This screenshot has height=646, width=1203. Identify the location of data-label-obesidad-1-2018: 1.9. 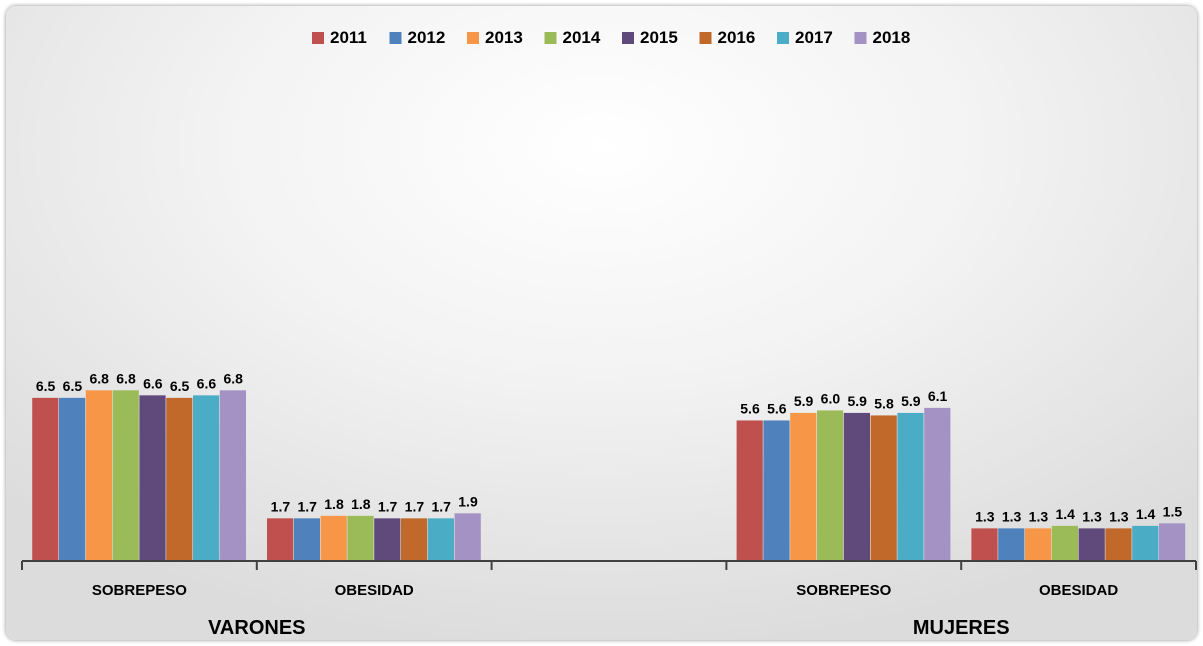
(468, 501).